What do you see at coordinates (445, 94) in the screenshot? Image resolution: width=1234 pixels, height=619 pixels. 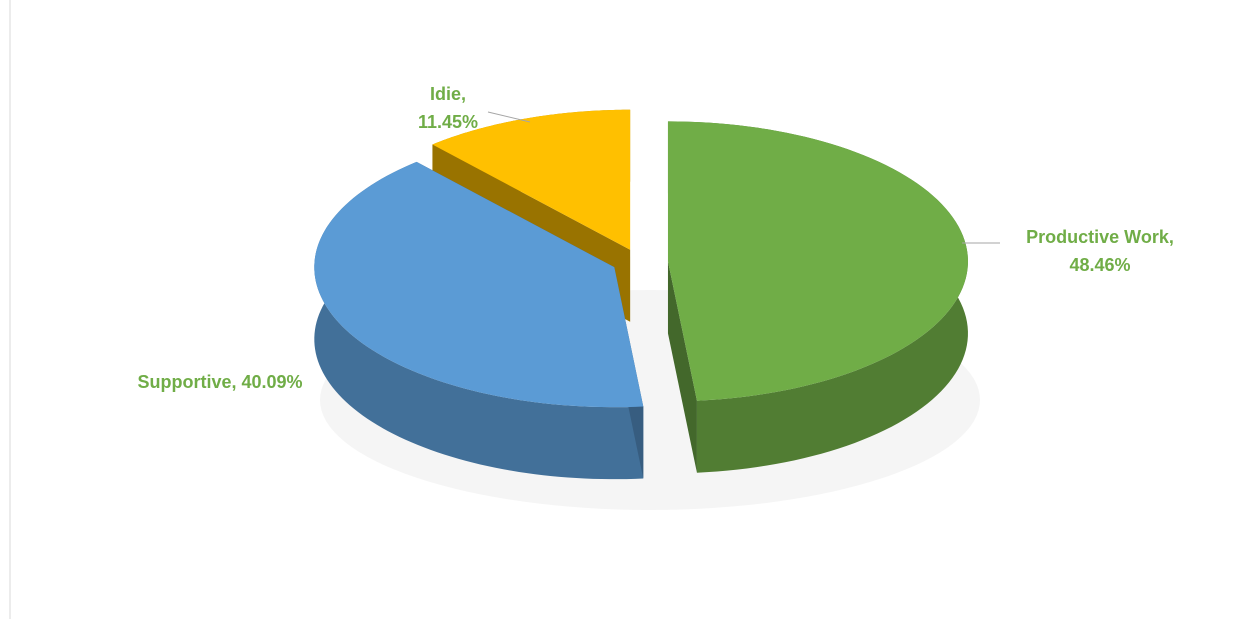 I see `category-name: Idie` at bounding box center [445, 94].